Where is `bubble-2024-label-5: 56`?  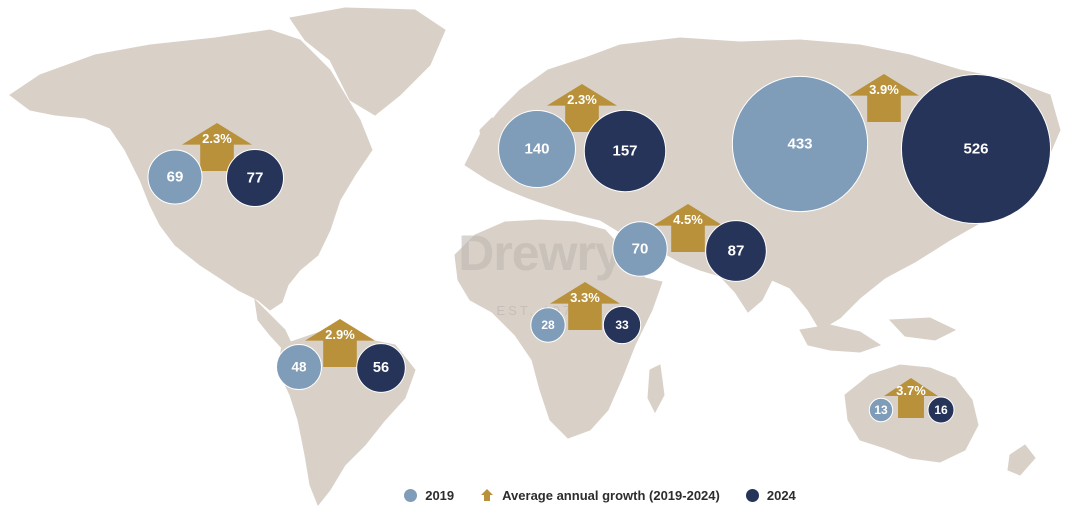 bubble-2024-label-5: 56 is located at coordinates (381, 368).